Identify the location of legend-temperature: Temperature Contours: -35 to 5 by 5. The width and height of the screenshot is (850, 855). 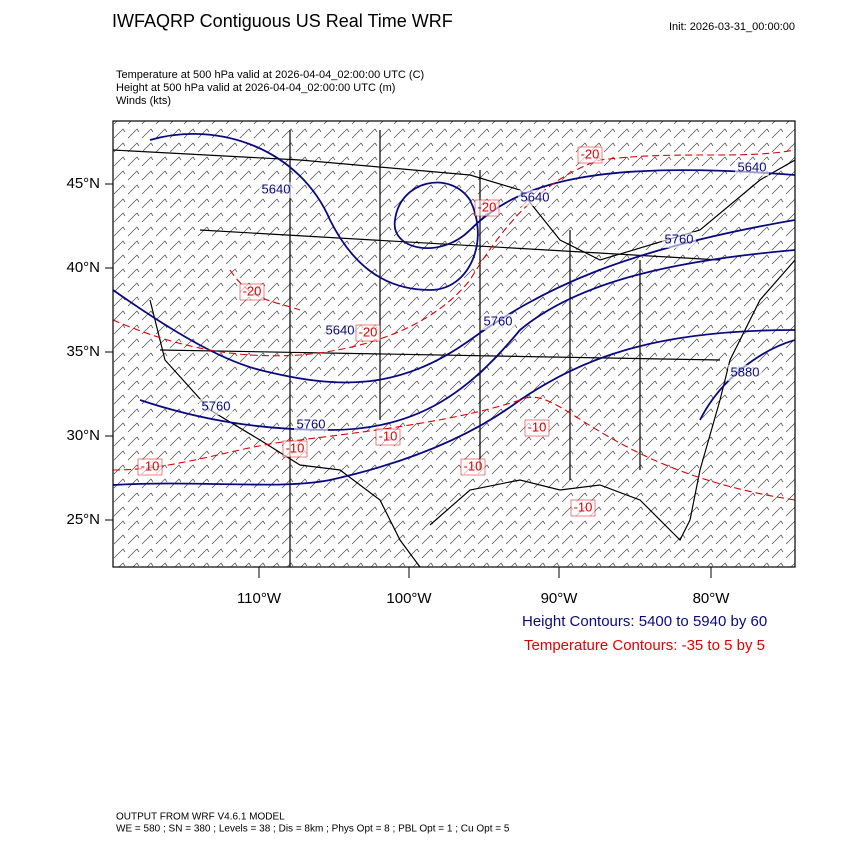
(644, 645).